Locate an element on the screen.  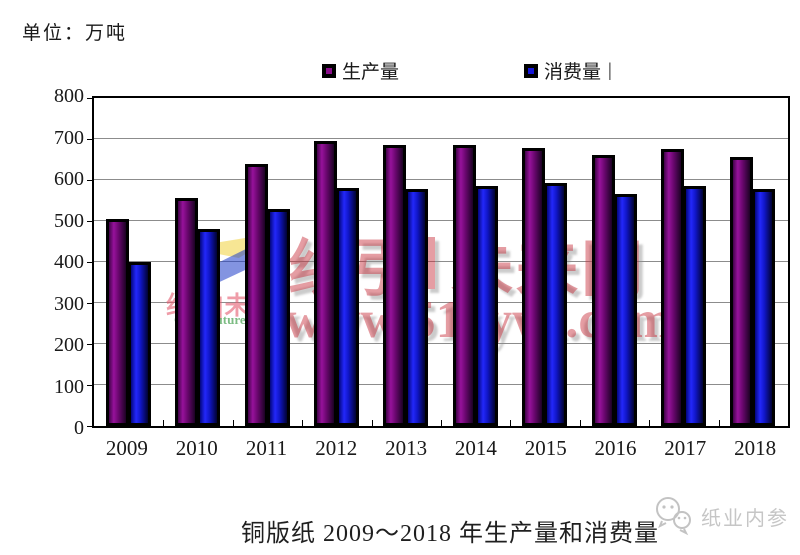
legend-label-production: 生产量 is located at coordinates (371, 72).